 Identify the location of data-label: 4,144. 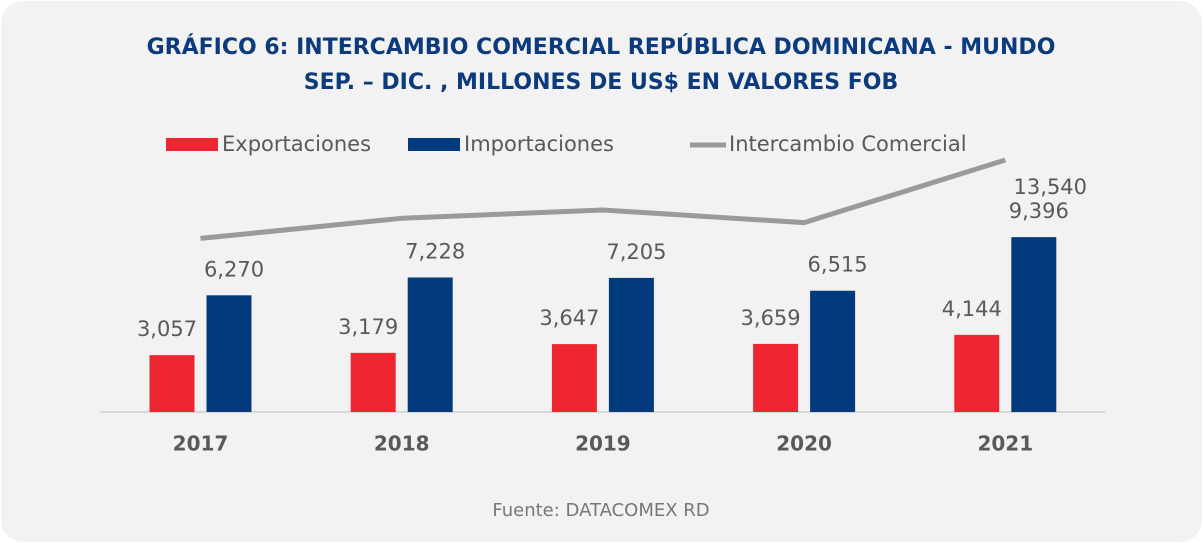
(972, 309).